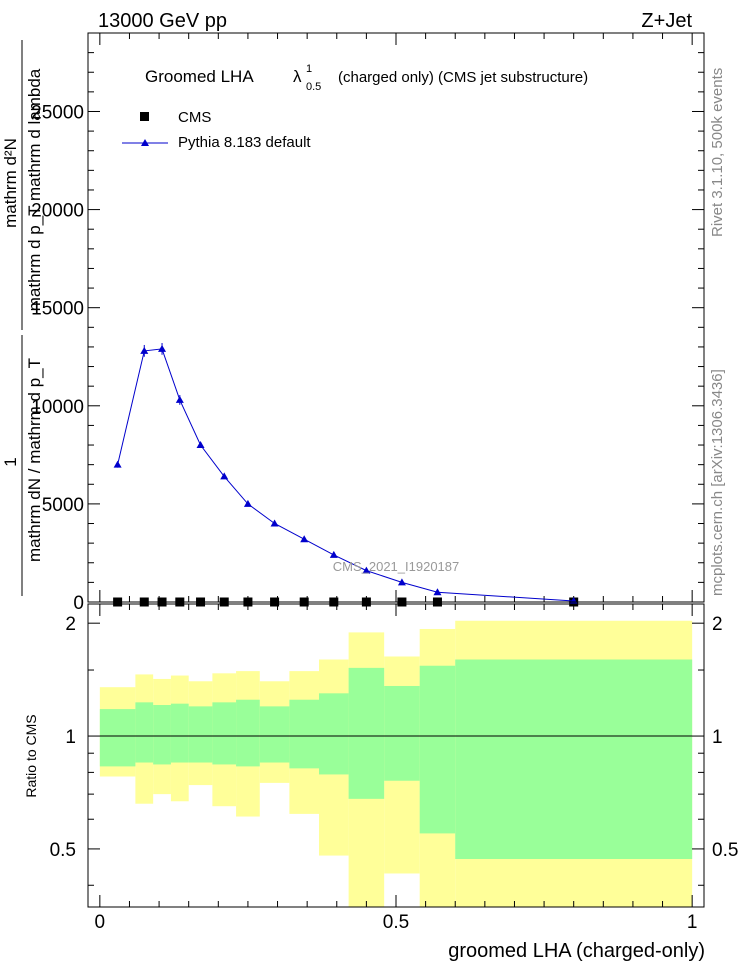  I want to click on rivet-label: Rivet 3.1.10, 500k events, so click(717, 152).